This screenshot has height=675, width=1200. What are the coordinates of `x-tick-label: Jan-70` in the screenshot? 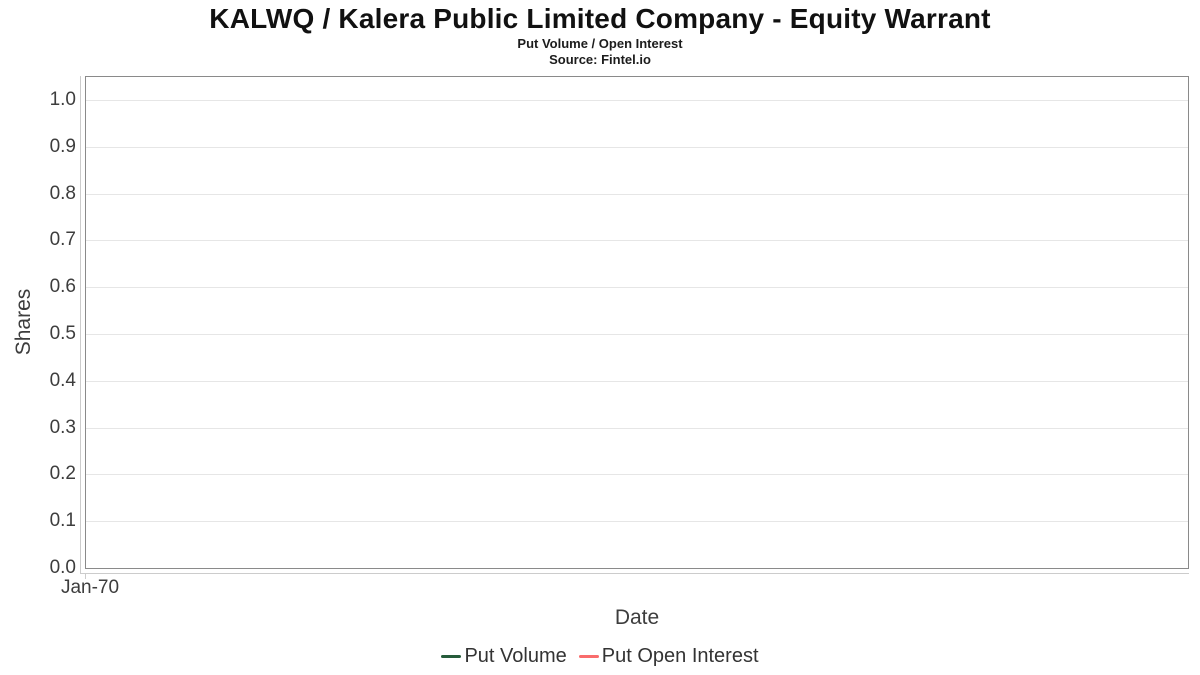 It's located at (90, 587).